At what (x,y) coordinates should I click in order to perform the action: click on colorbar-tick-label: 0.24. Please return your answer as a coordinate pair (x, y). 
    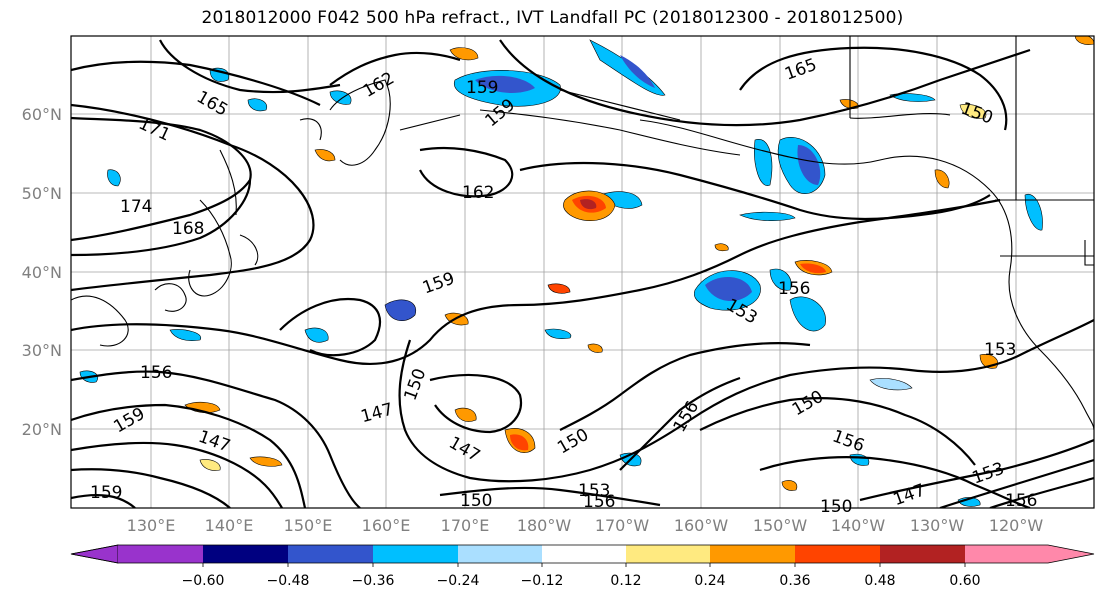
    Looking at the image, I should click on (709, 581).